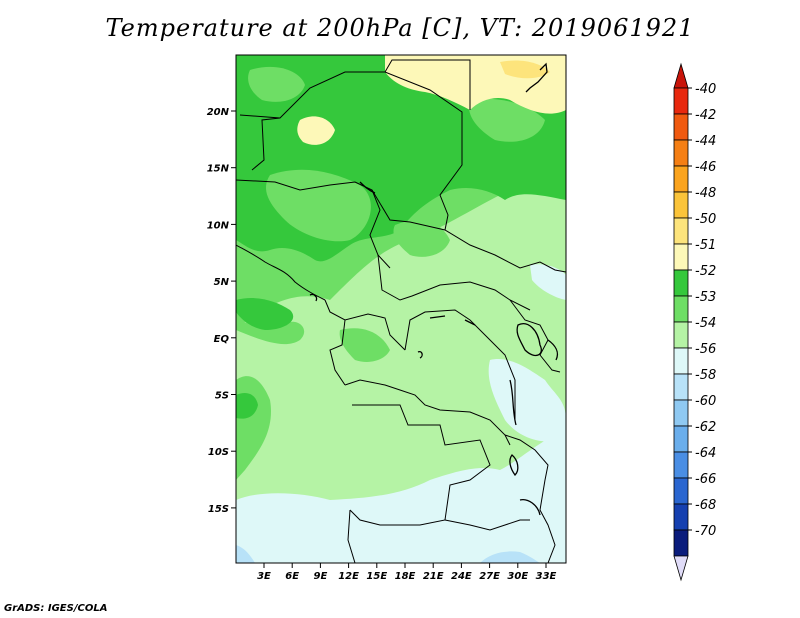 The height and width of the screenshot is (618, 800). Describe the element at coordinates (705, 271) in the screenshot. I see `colorbar-label: -52` at that location.